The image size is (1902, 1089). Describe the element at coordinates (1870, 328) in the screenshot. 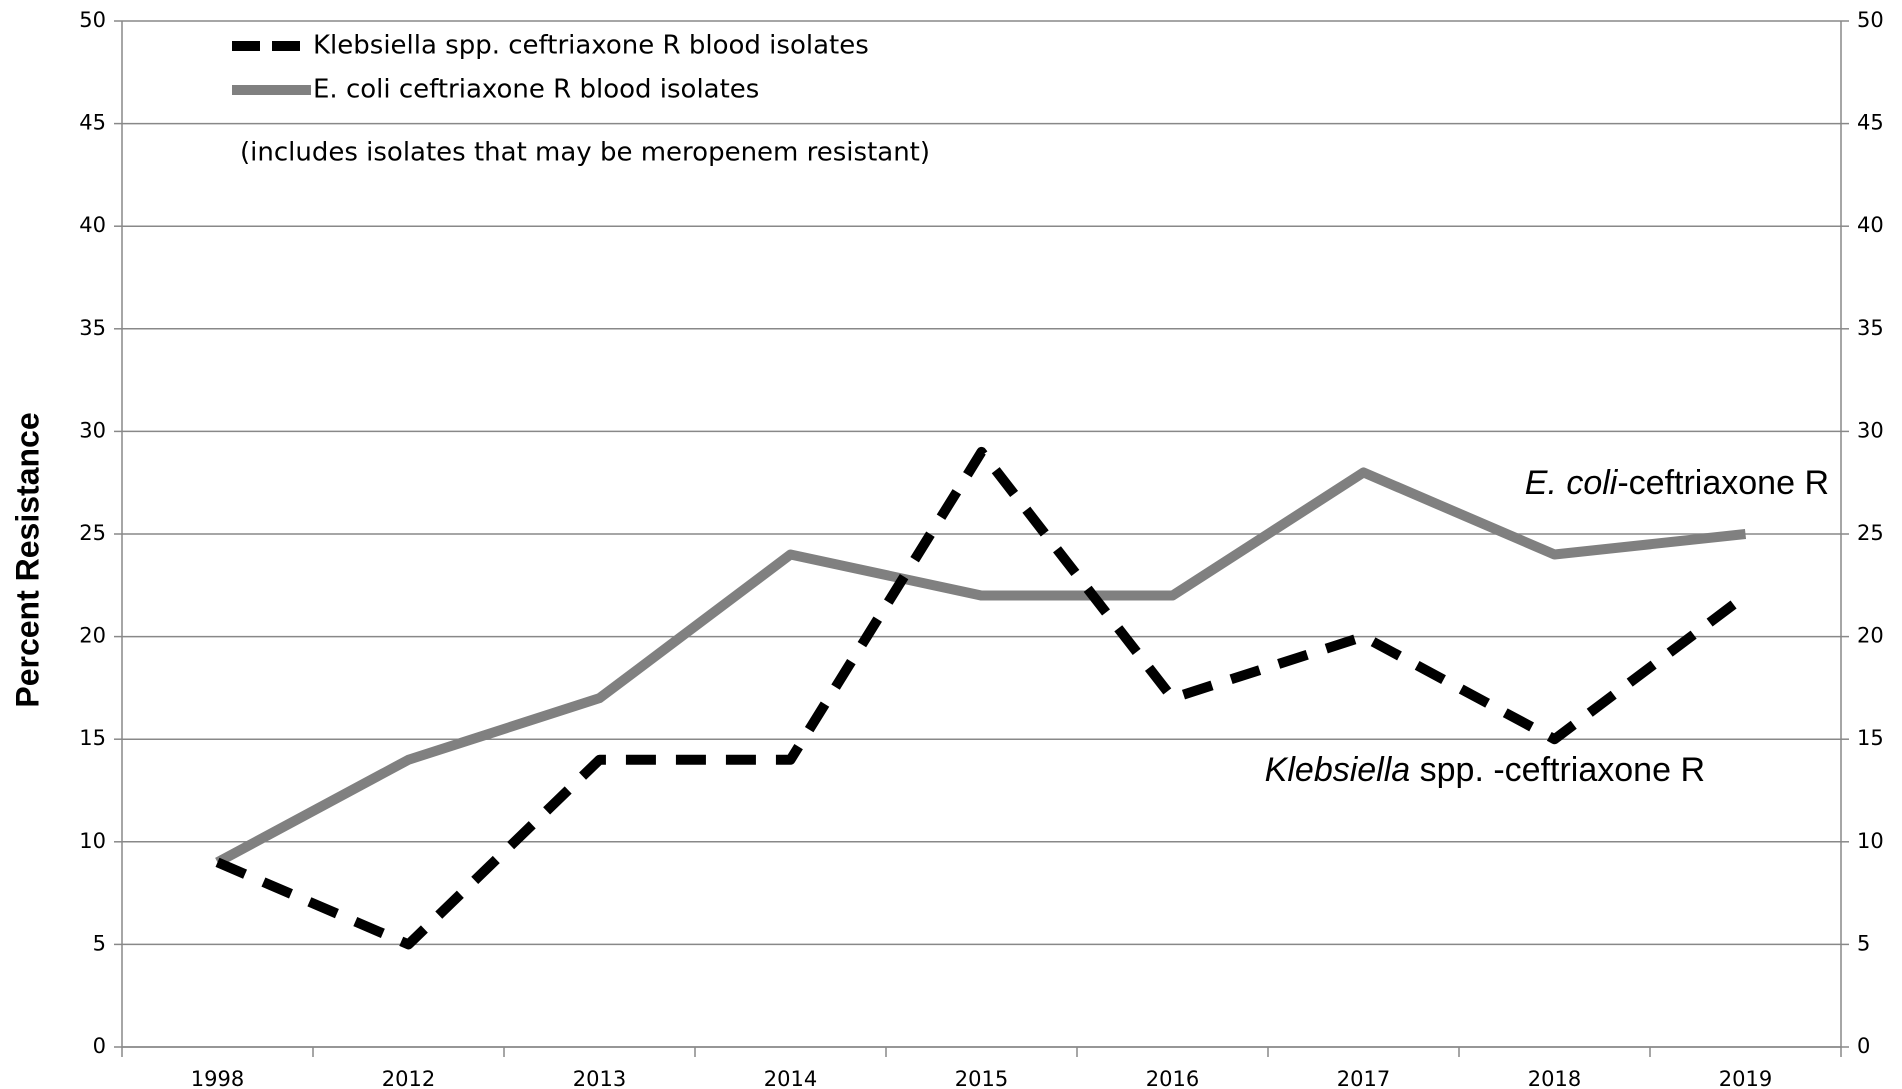

I see `y2-tick-label: 35` at that location.